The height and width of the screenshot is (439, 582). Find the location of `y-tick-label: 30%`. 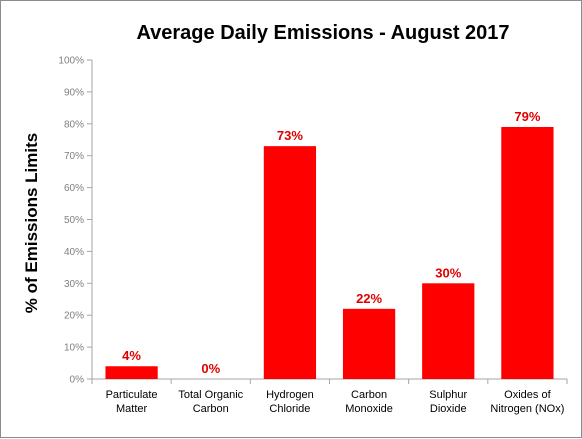

y-tick-label: 30% is located at coordinates (74, 284).